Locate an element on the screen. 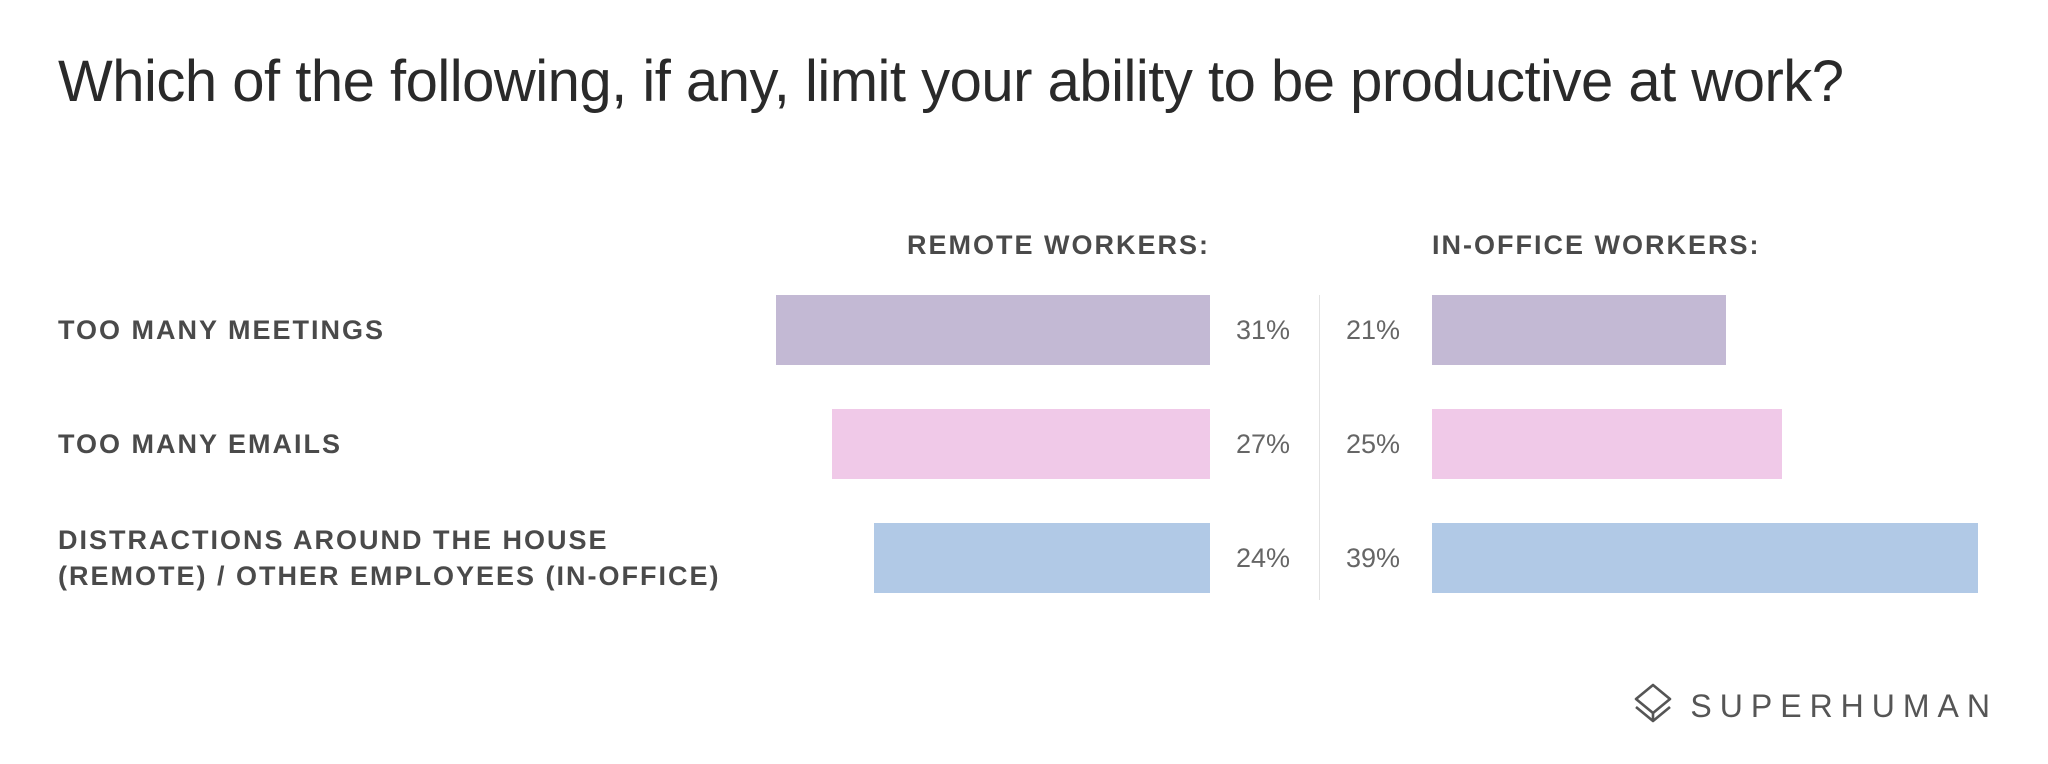 This screenshot has width=2048, height=764. center-divider is located at coordinates (1319, 447).